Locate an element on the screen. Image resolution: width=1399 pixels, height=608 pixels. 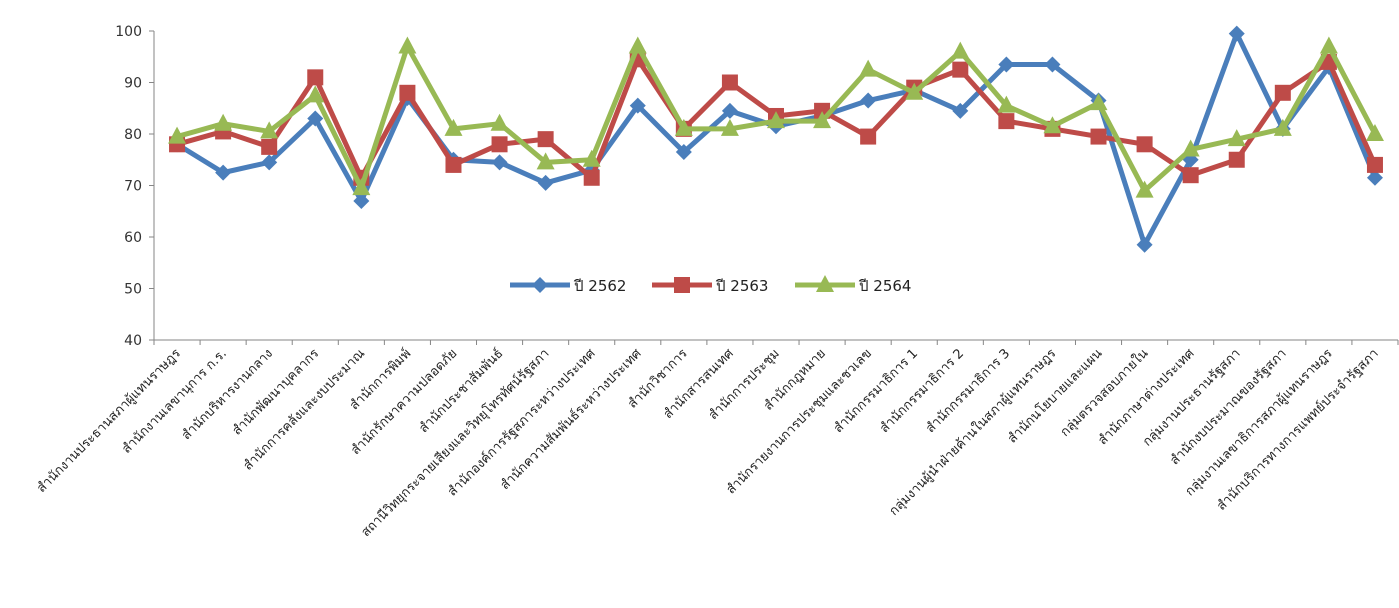
legend-entry: ปี 2562 is located at coordinates (568, 286).